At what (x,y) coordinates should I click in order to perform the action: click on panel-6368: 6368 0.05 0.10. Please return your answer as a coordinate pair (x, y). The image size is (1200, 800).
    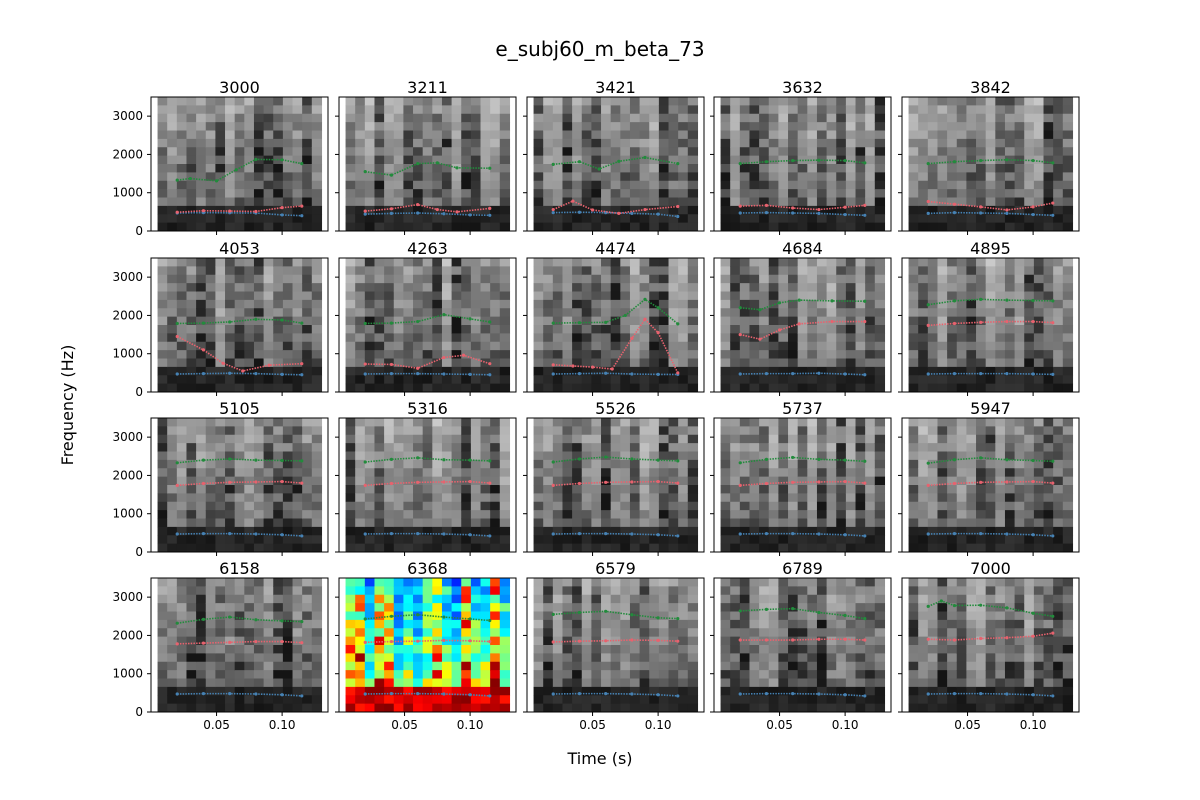
    Looking at the image, I should click on (426, 645).